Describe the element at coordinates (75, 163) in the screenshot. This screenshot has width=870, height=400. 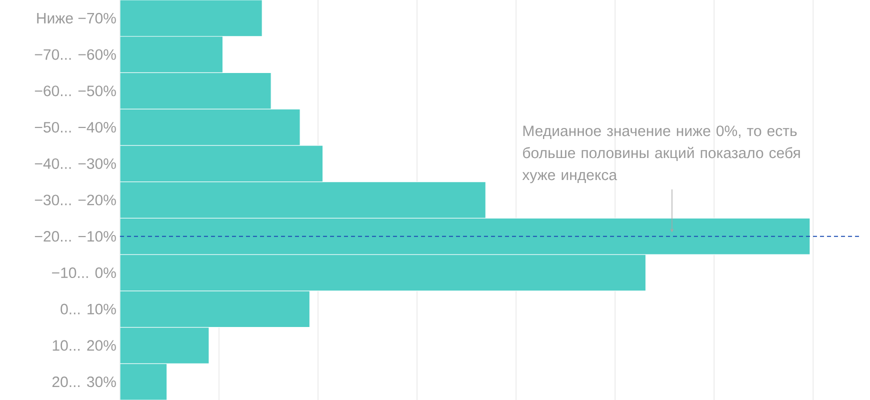
I see `y-tick-label: −40... −30%` at that location.